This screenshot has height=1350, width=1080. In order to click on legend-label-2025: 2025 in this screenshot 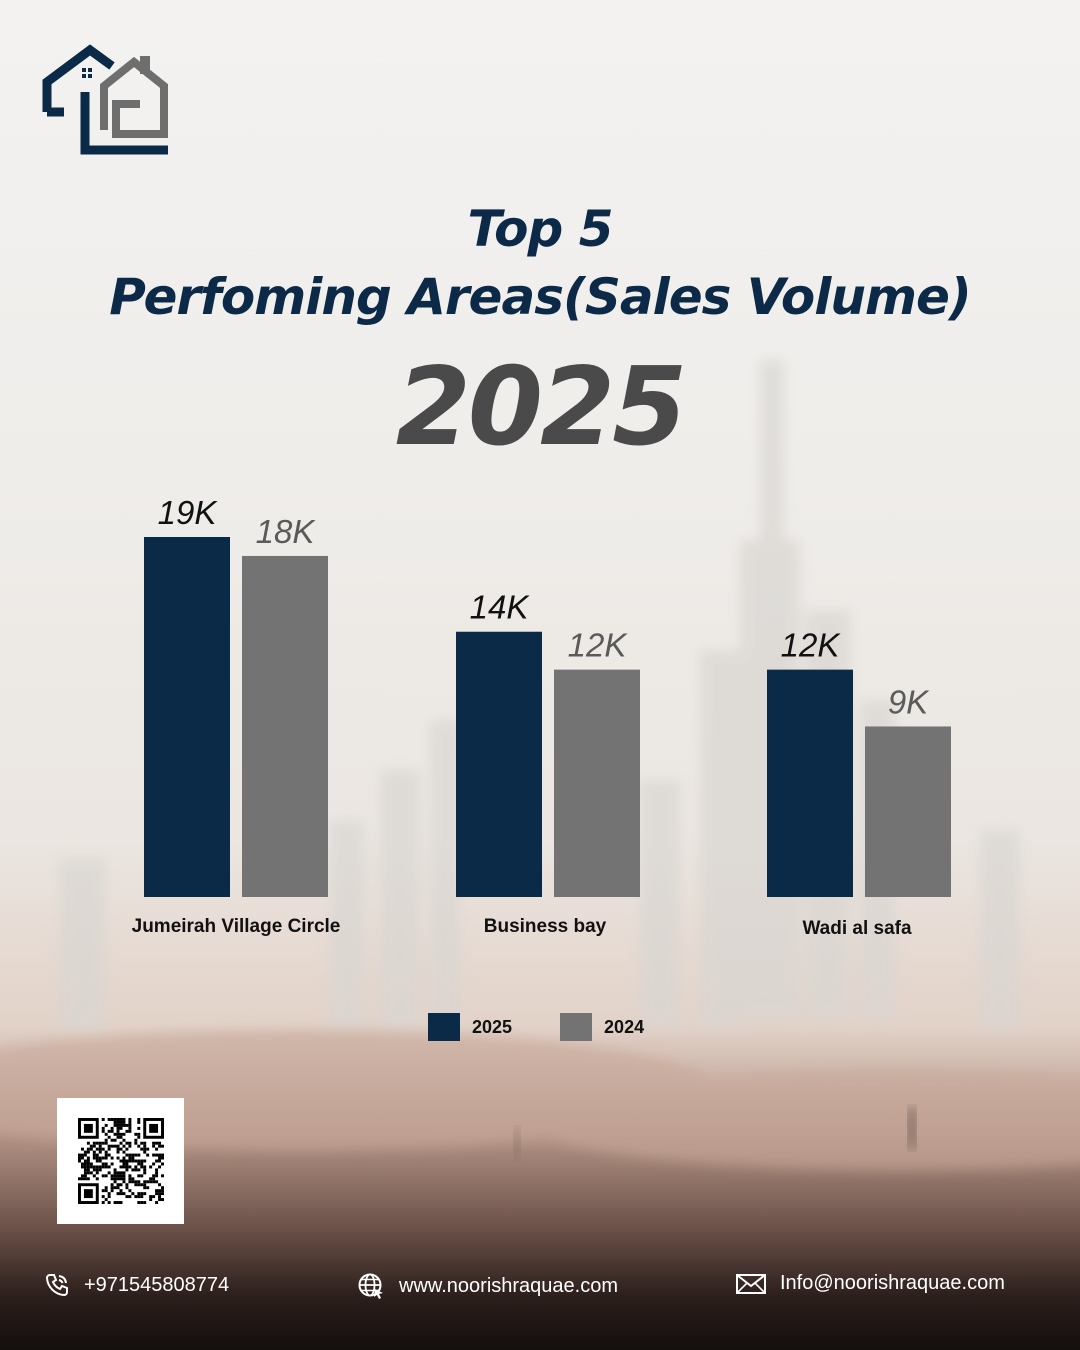, I will do `click(492, 1026)`.